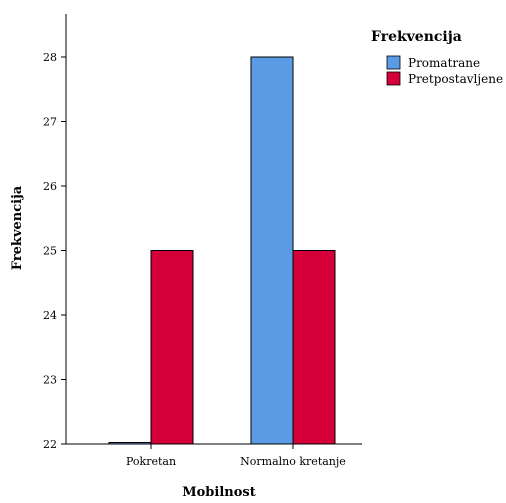 The image size is (506, 503). Describe the element at coordinates (151, 461) in the screenshot. I see `x-tick-label-0: Pokretan` at that location.